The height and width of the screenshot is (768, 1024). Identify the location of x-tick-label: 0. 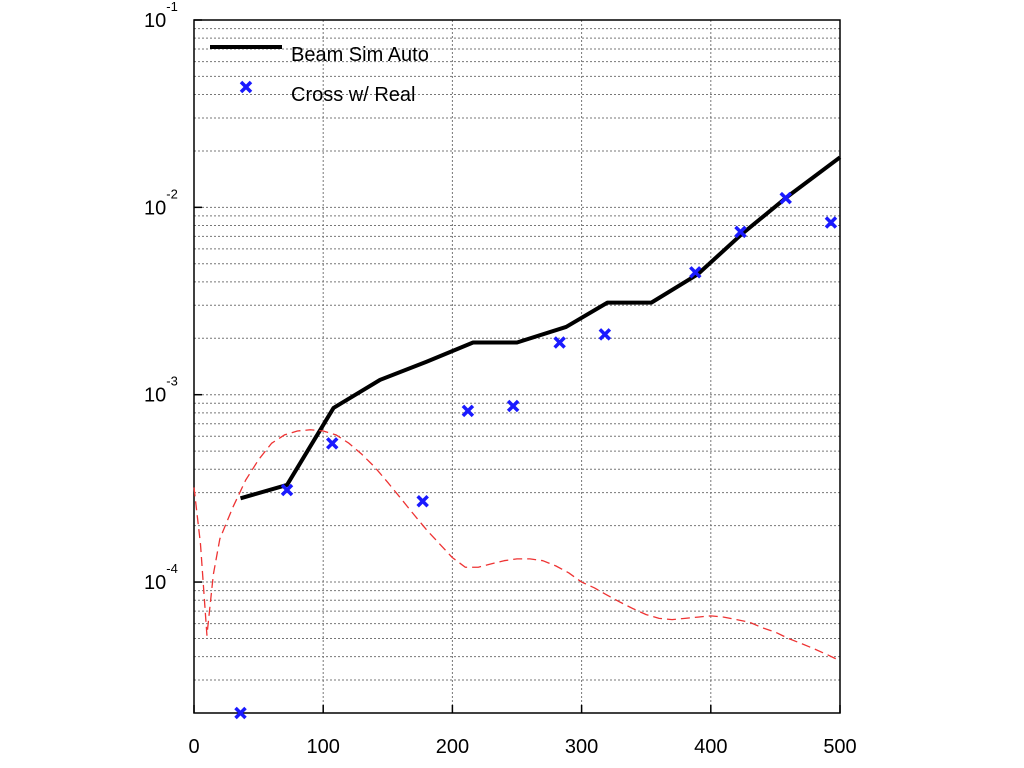
(193, 747).